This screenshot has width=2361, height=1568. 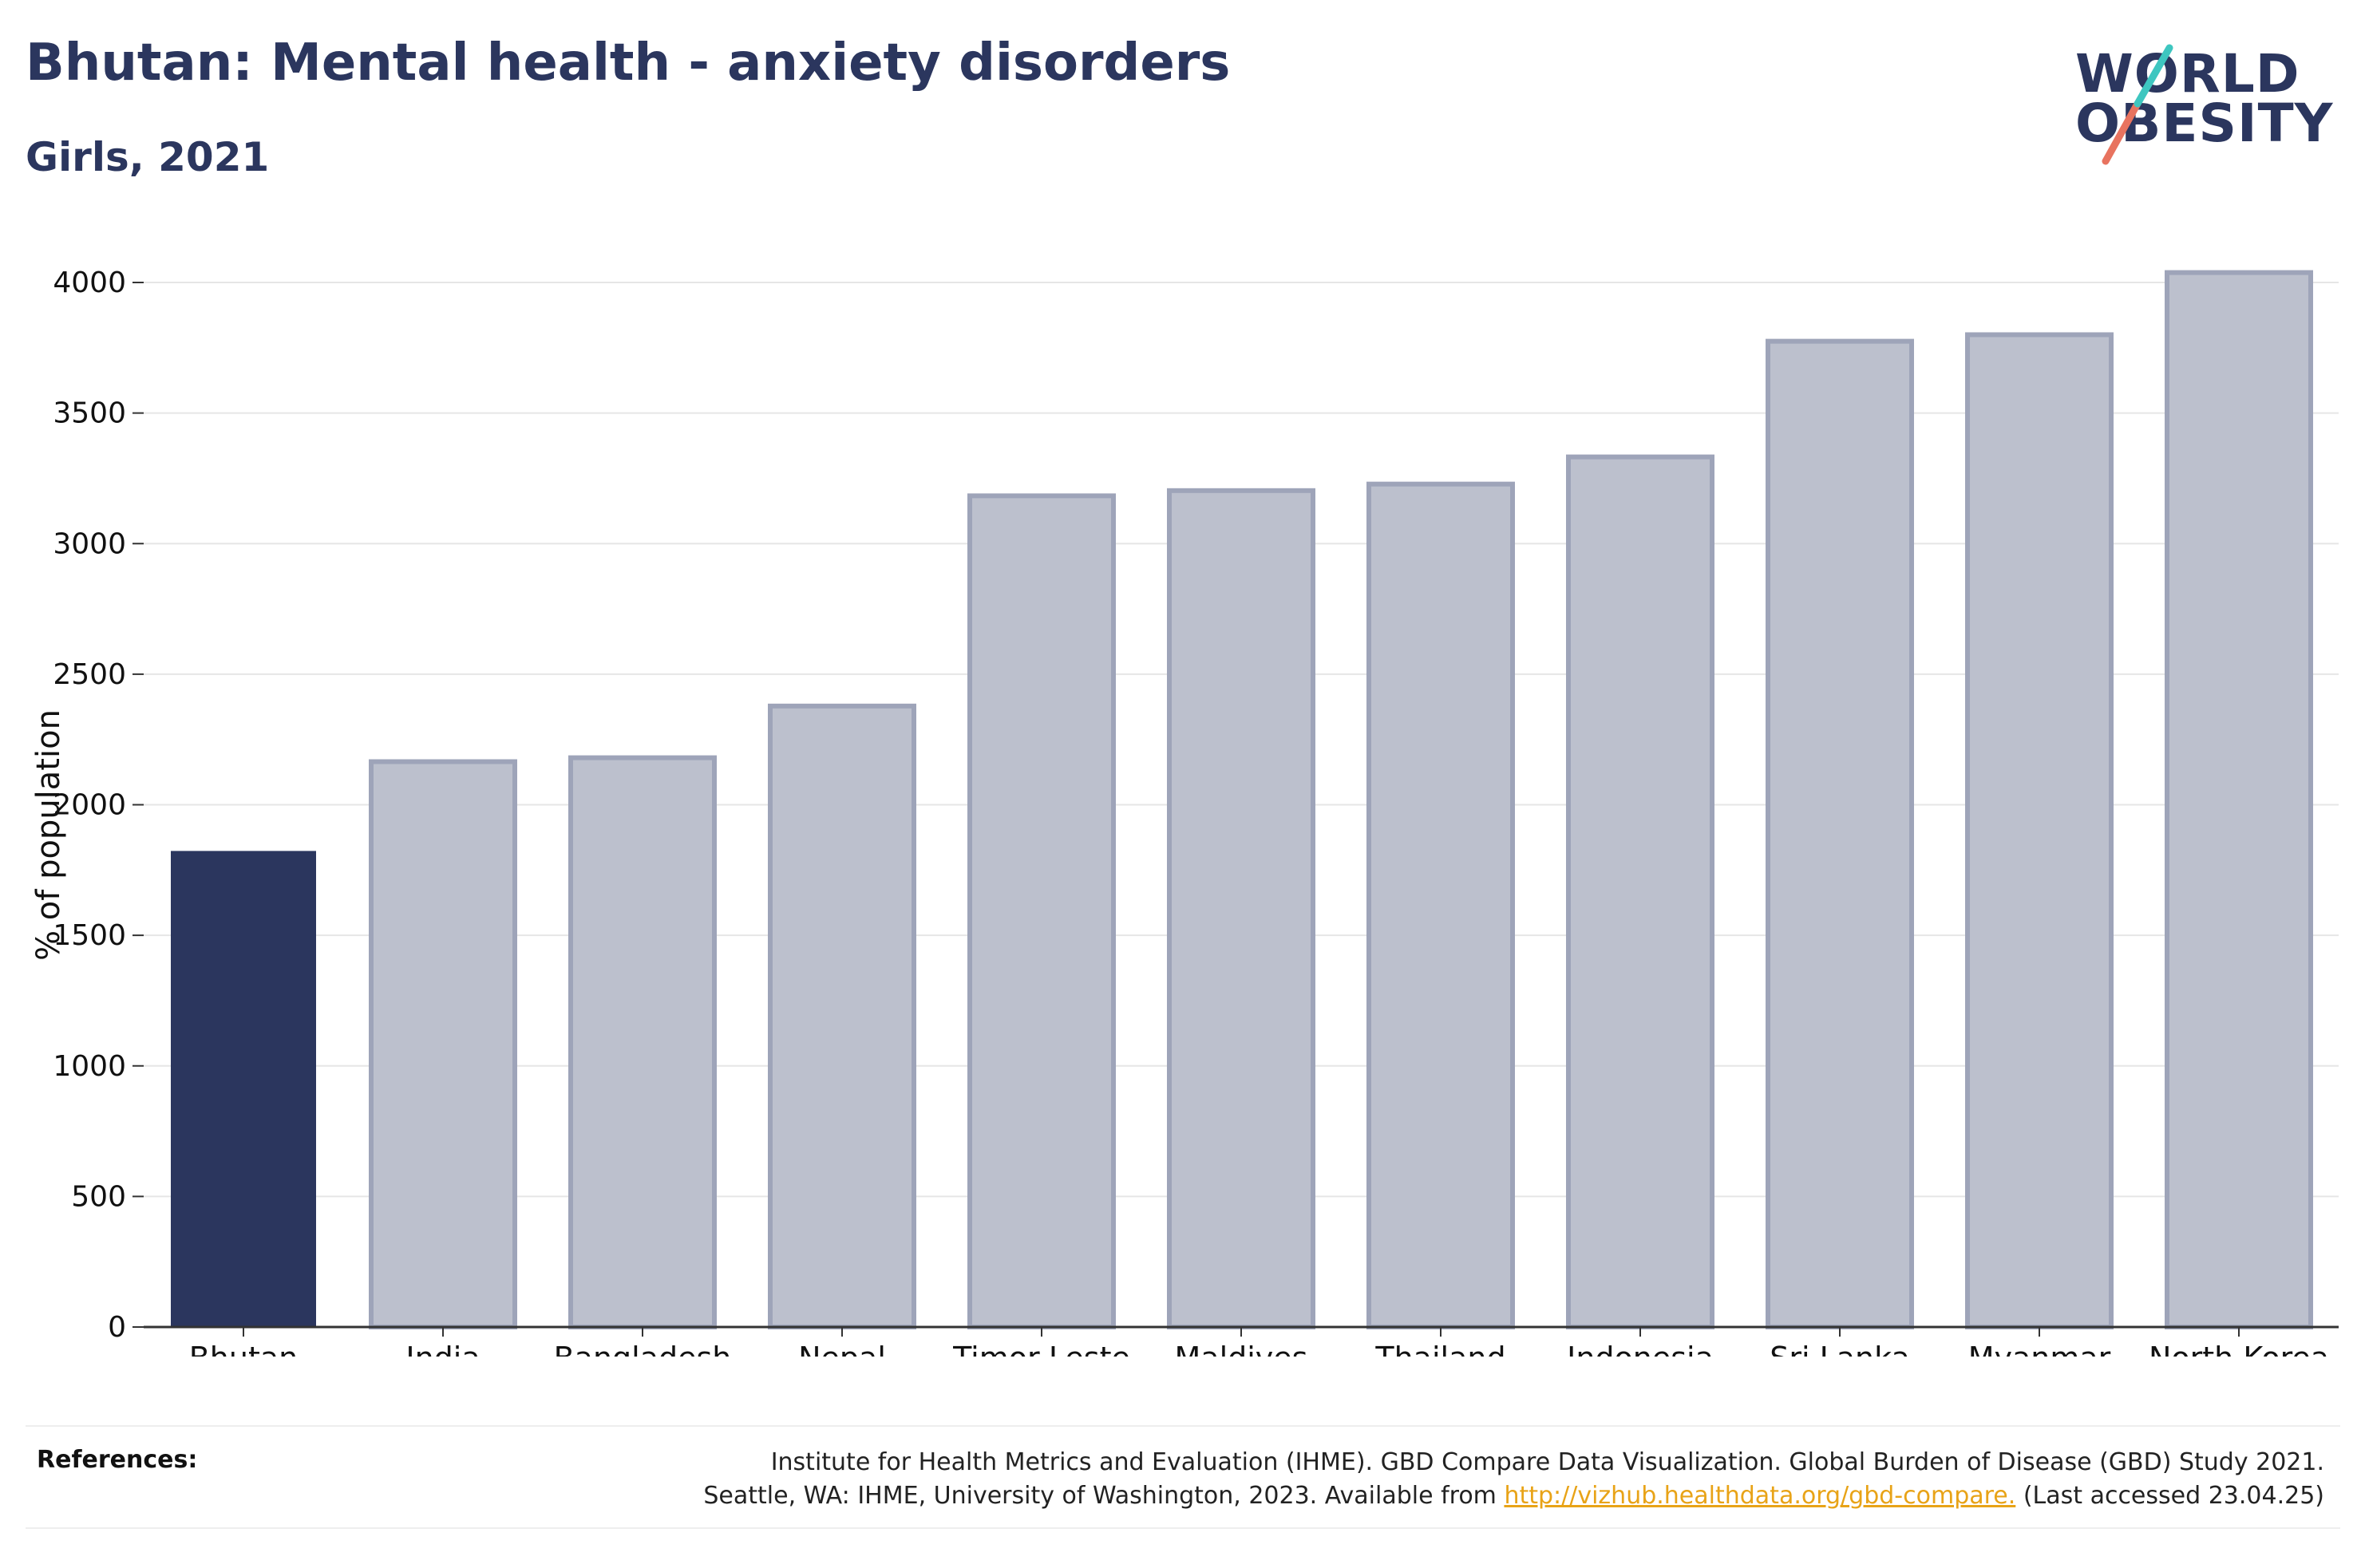 I want to click on world-obesity-logo: WORLD OBESITY, so click(x=2211, y=96).